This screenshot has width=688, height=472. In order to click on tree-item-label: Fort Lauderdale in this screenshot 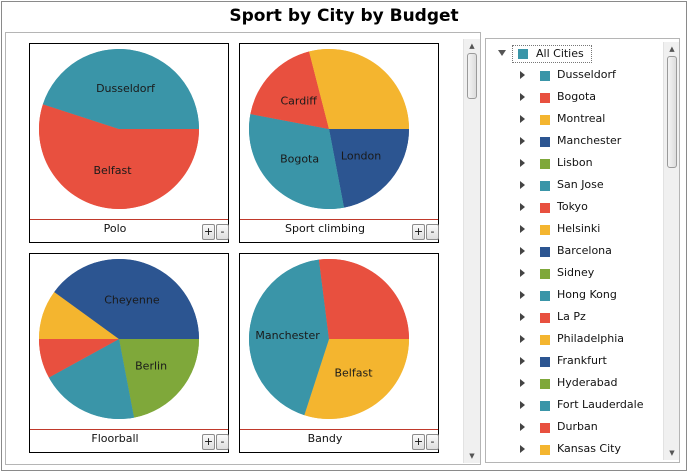, I will do `click(600, 404)`.